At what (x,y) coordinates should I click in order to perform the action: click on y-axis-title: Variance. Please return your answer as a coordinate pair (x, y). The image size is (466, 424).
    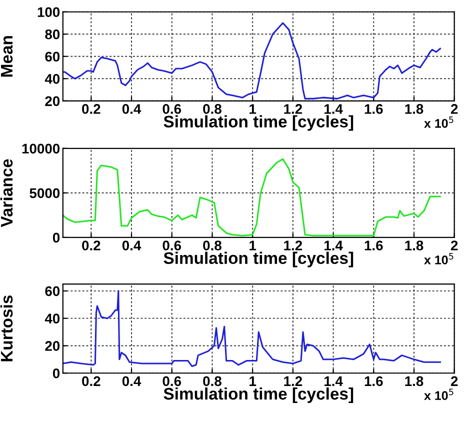
    Looking at the image, I should click on (6, 193).